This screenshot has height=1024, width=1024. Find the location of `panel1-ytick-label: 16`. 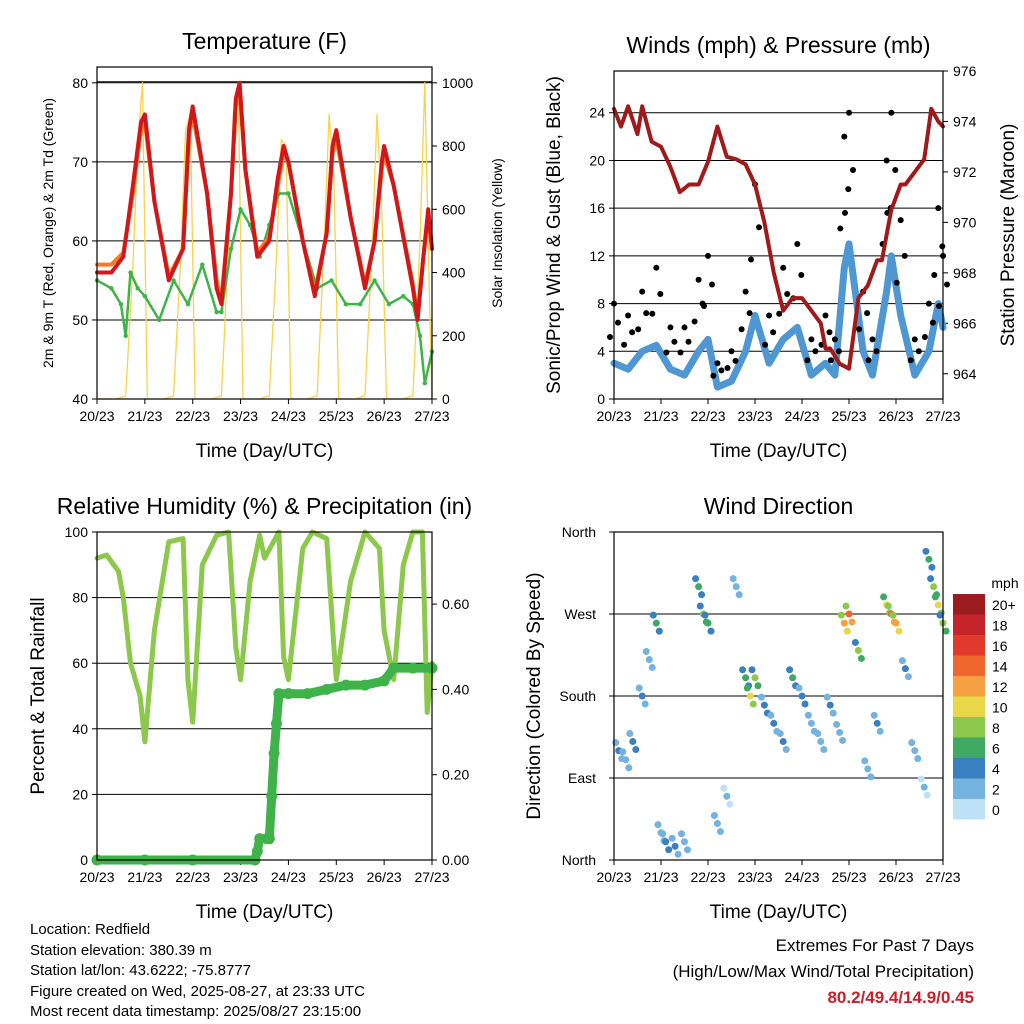

panel1-ytick-label: 16 is located at coordinates (597, 208).